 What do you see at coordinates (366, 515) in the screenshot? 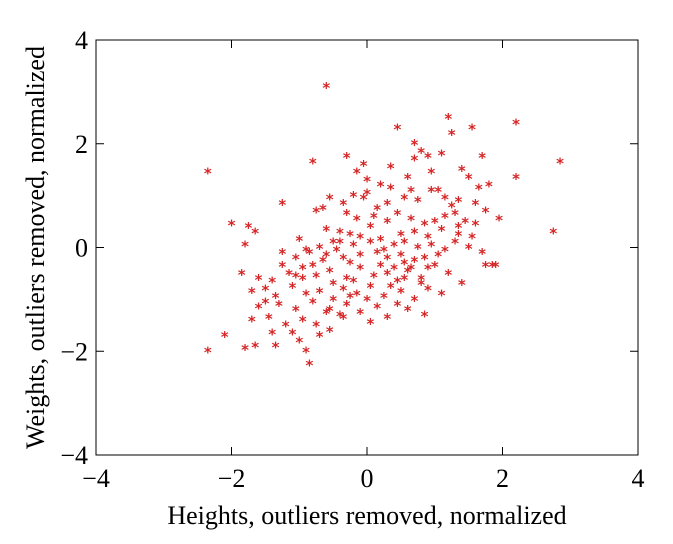
I see `x-axis-label: Heights, outliers removed, normalized` at bounding box center [366, 515].